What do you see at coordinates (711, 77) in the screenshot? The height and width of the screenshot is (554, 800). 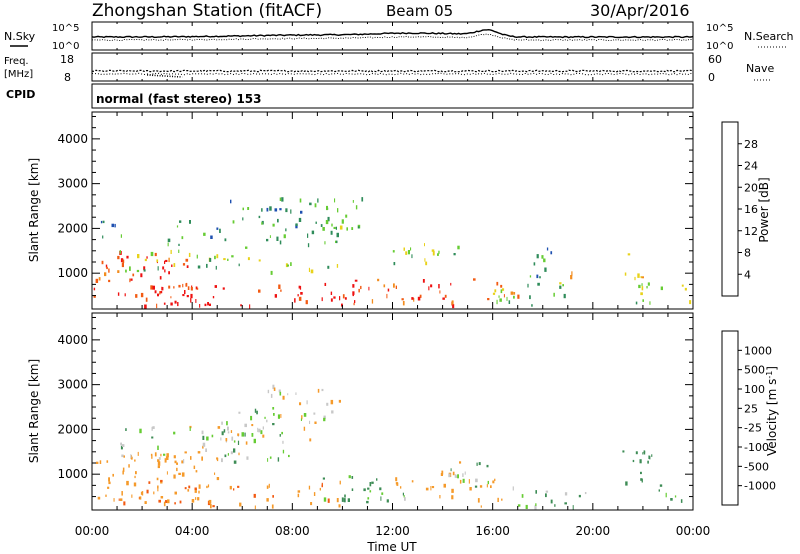 I see `nave-tick-bottom: 0` at bounding box center [711, 77].